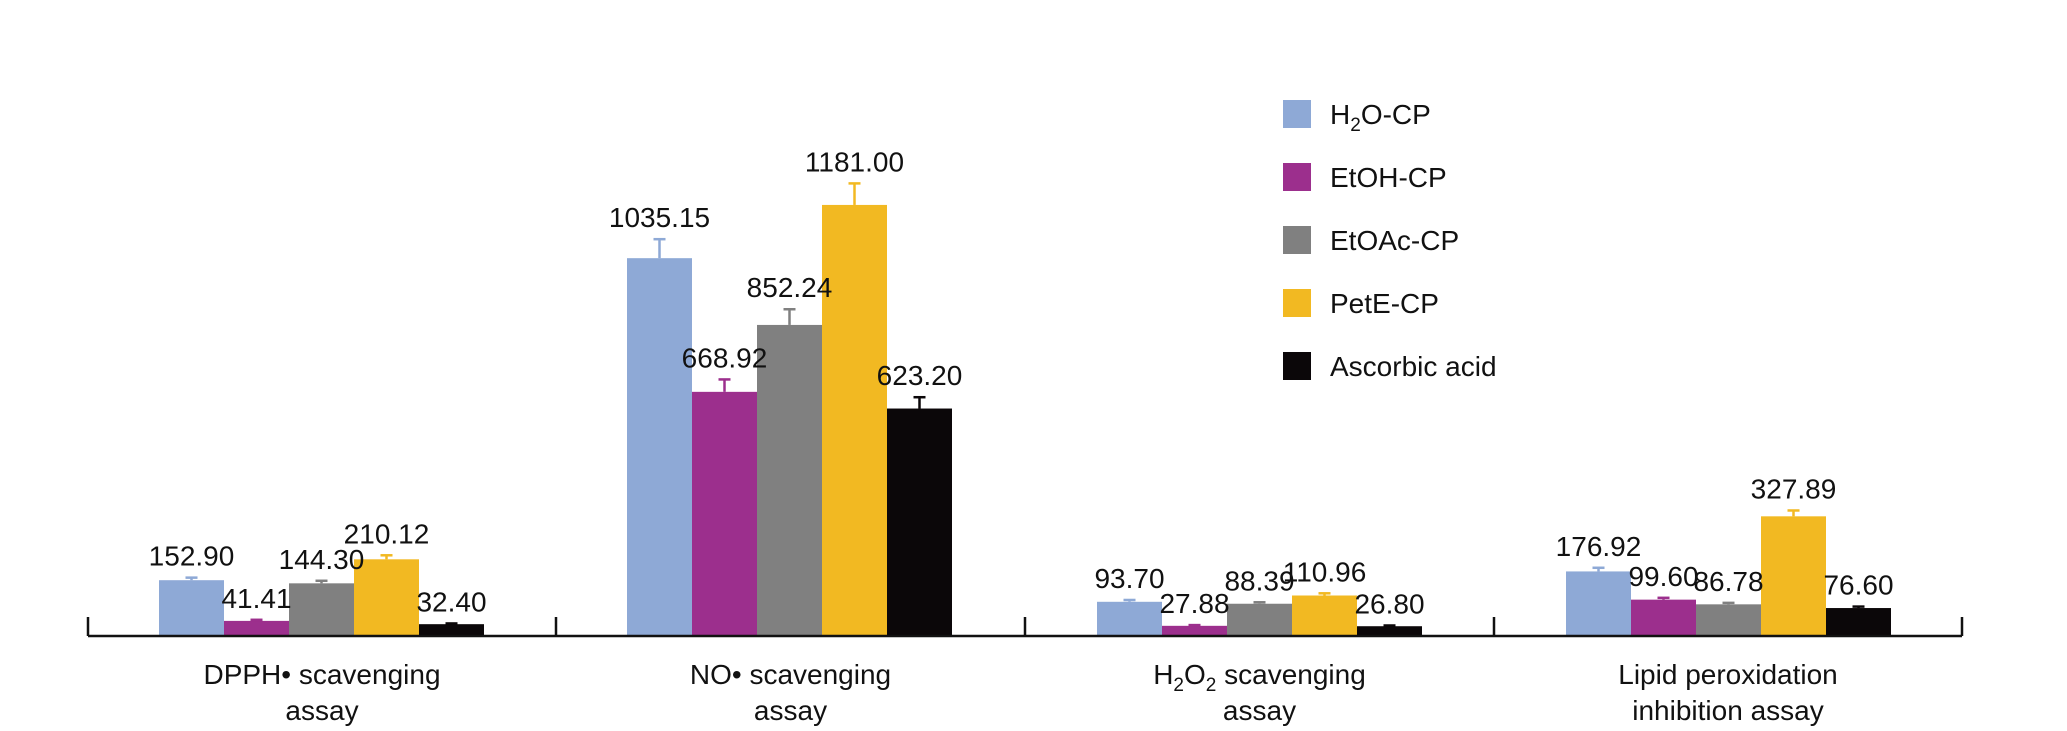 This screenshot has width=2067, height=731. What do you see at coordinates (790, 674) in the screenshot?
I see `svg-text: NO• scavenging` at bounding box center [790, 674].